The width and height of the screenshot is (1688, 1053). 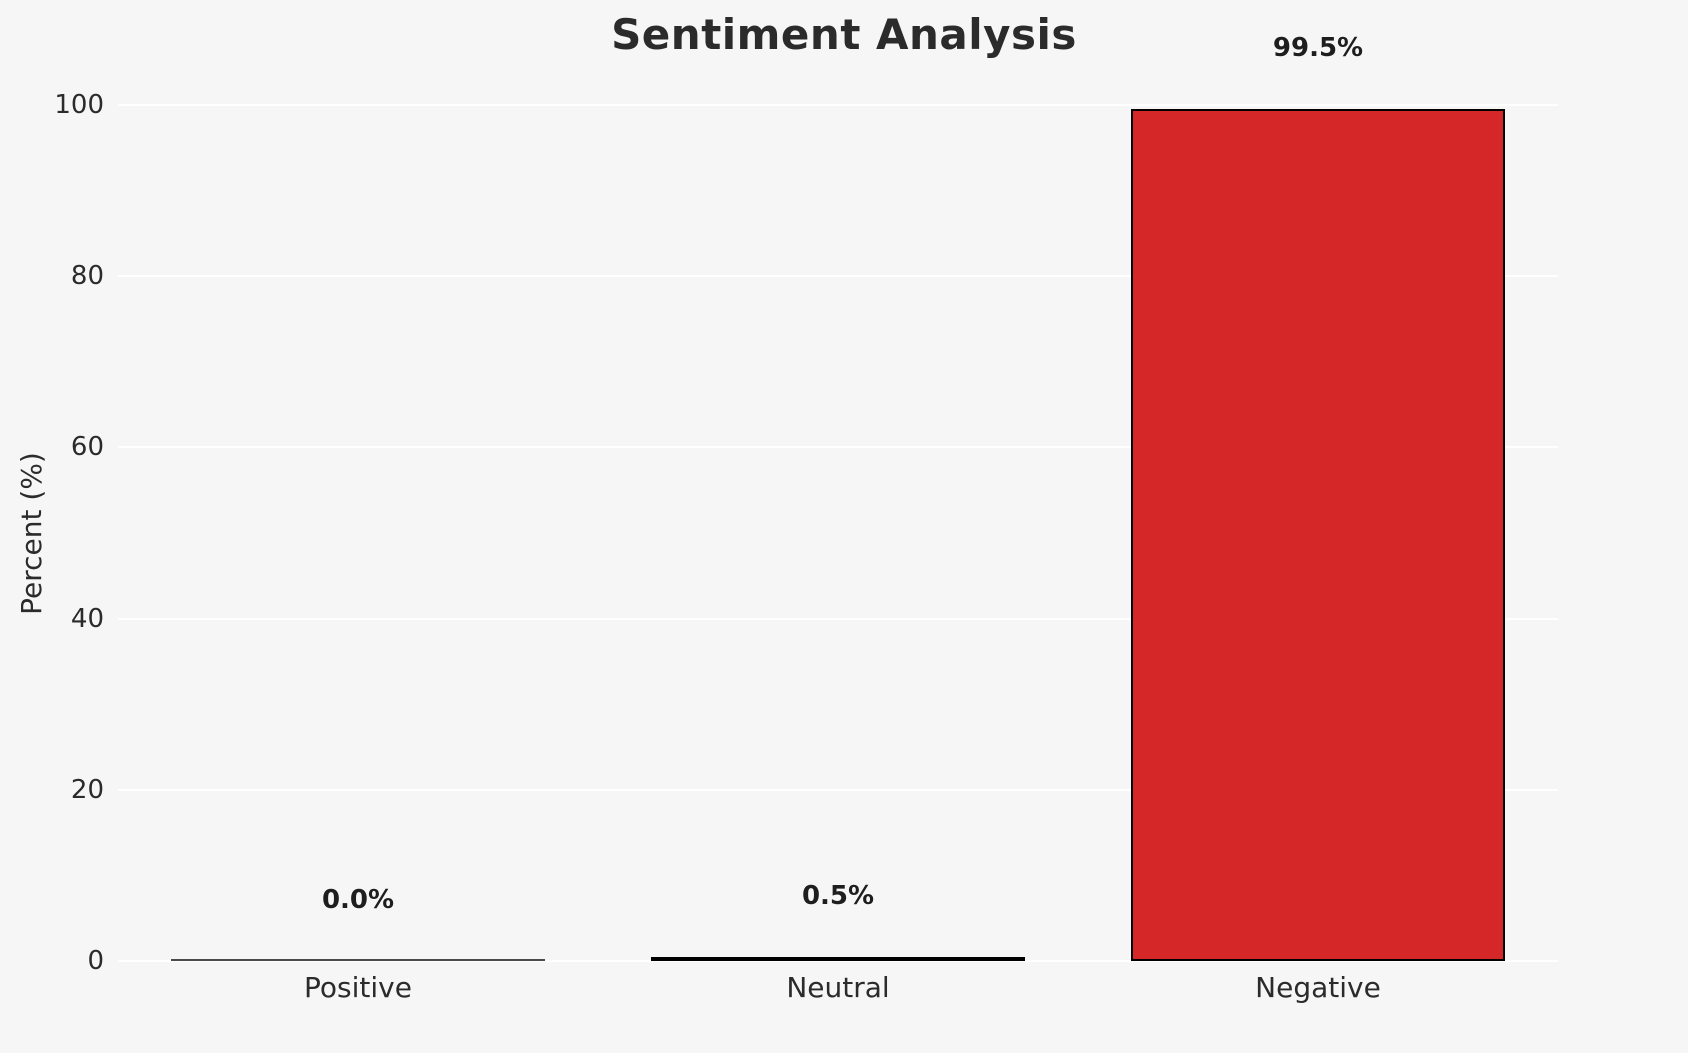 I want to click on bar-positive, so click(x=358, y=960).